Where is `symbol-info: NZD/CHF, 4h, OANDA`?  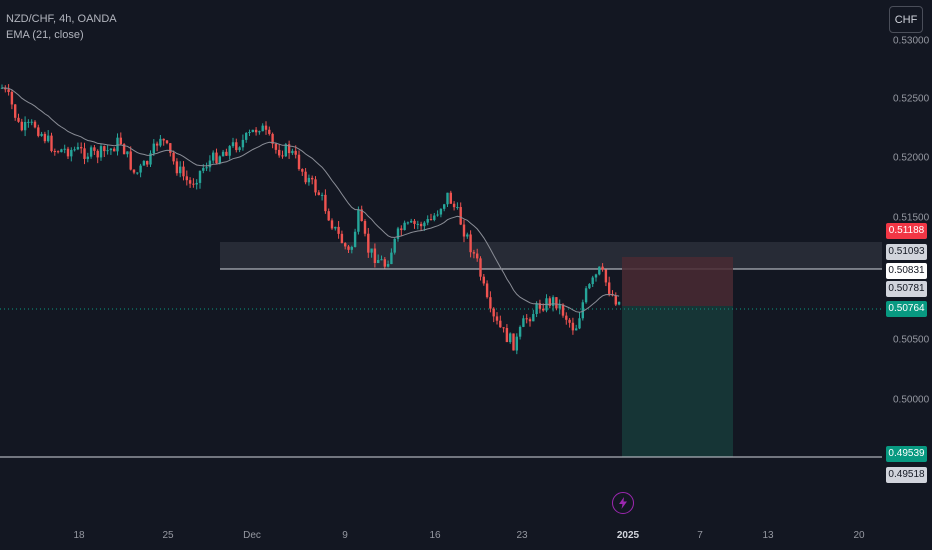
symbol-info: NZD/CHF, 4h, OANDA is located at coordinates (61, 19).